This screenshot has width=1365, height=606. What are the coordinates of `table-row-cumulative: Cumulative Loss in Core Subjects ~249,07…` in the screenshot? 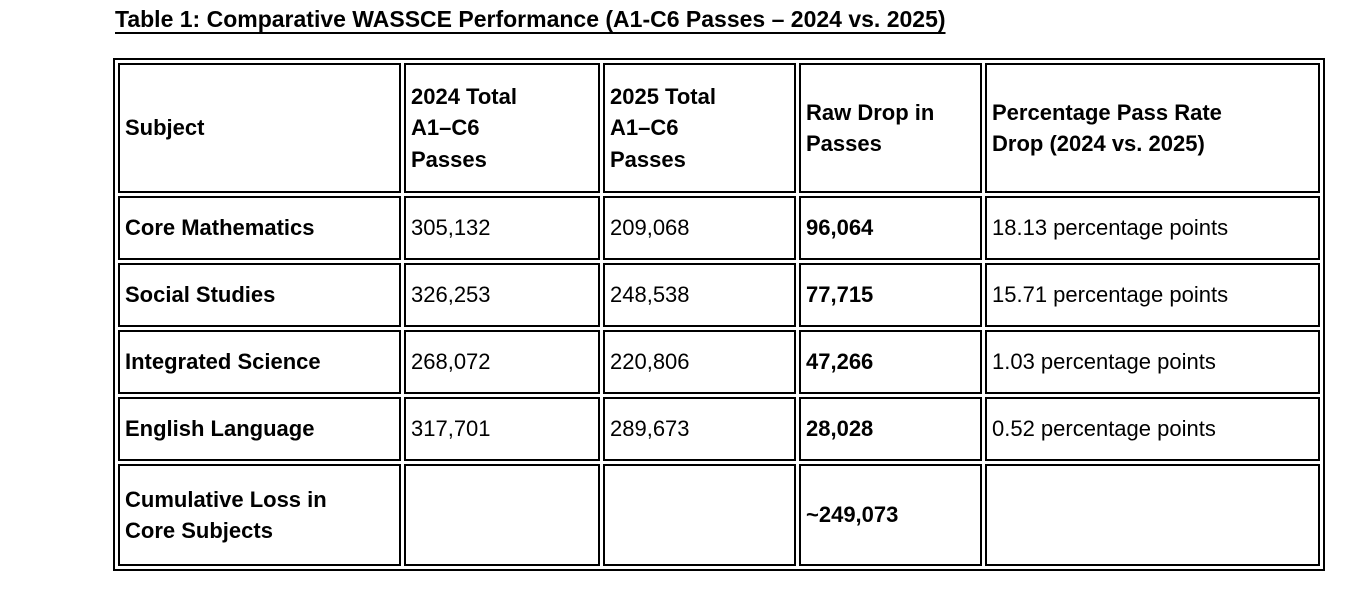 It's located at (719, 515).